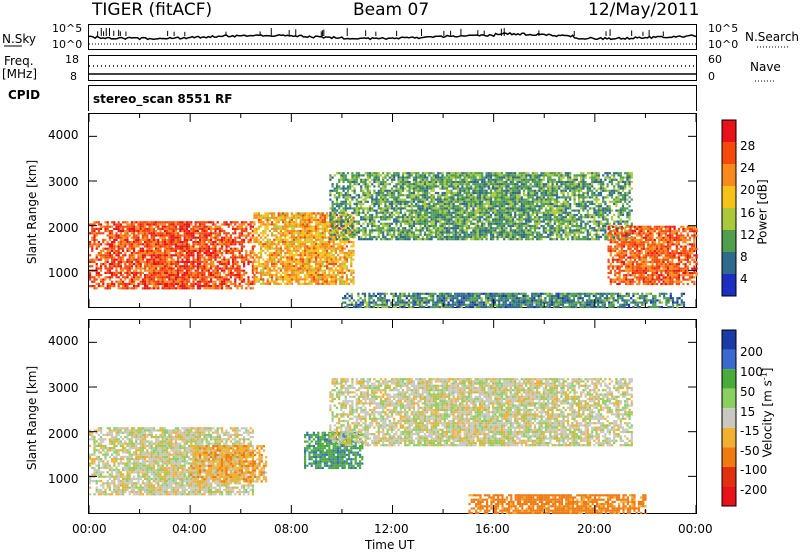  Describe the element at coordinates (748, 235) in the screenshot. I see `power-cb-12: 12` at that location.